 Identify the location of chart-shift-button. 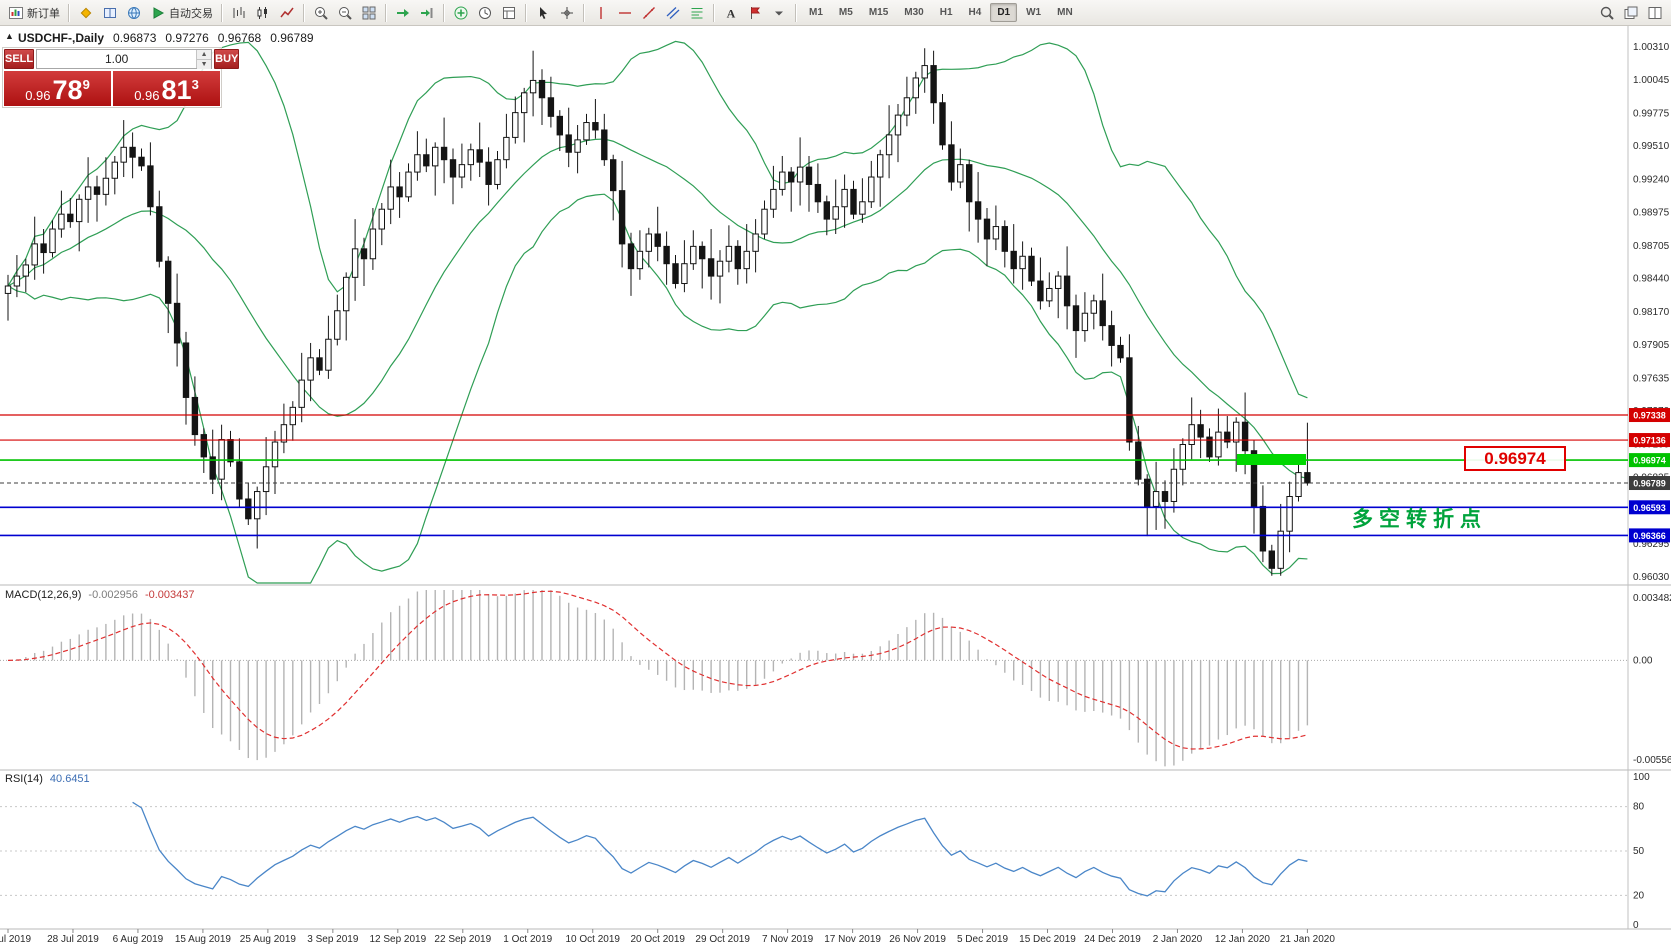
(427, 13).